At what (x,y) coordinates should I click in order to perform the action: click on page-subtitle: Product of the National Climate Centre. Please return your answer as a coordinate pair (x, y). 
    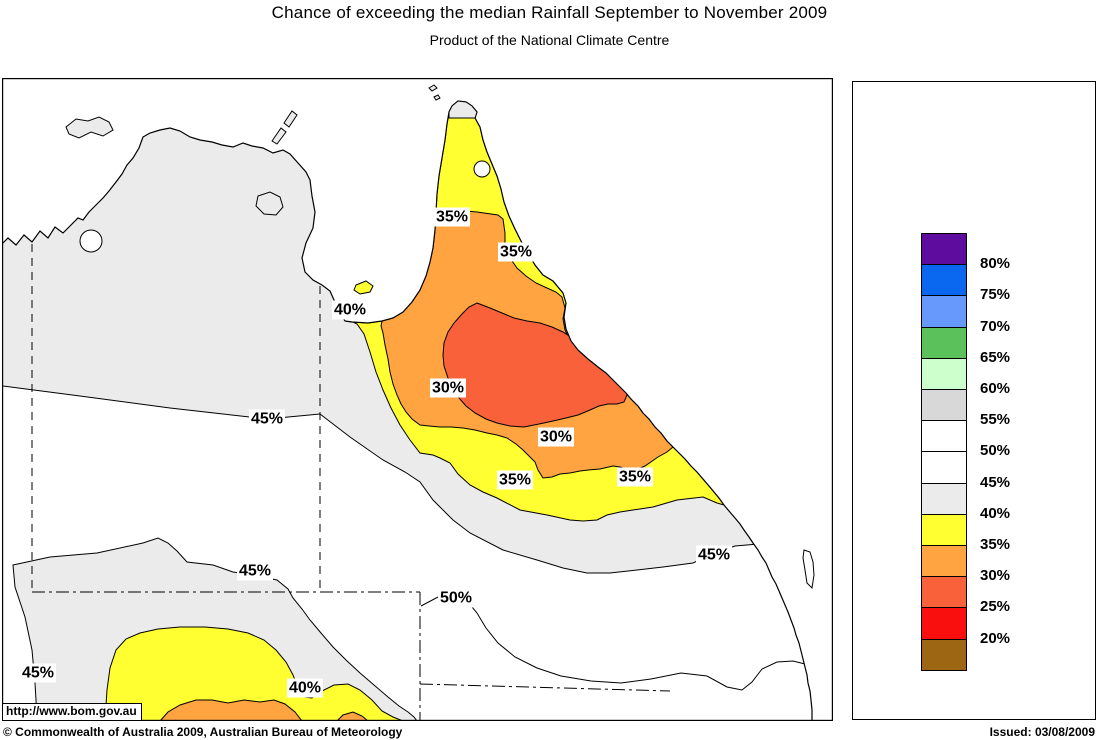
    Looking at the image, I should click on (549, 40).